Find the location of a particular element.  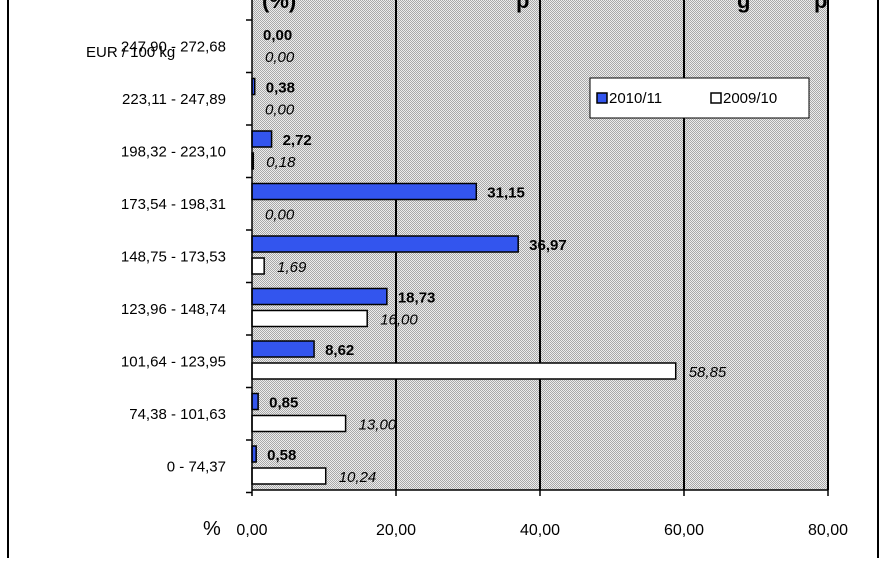

data-label-2010-11: 31,15 is located at coordinates (506, 193).